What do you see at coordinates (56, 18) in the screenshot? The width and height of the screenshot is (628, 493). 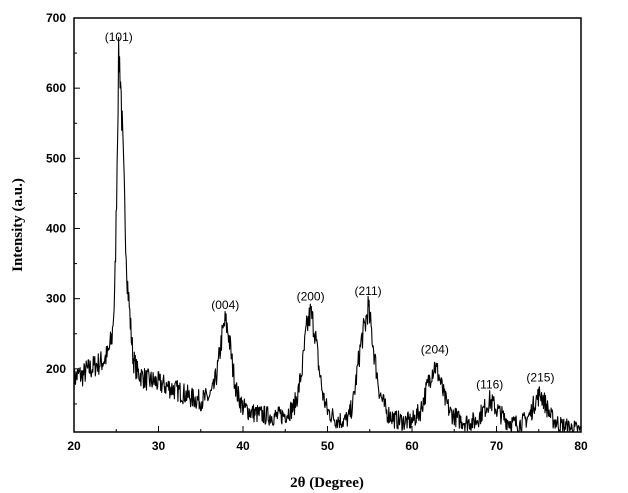 I see `y-tick-label: 700` at bounding box center [56, 18].